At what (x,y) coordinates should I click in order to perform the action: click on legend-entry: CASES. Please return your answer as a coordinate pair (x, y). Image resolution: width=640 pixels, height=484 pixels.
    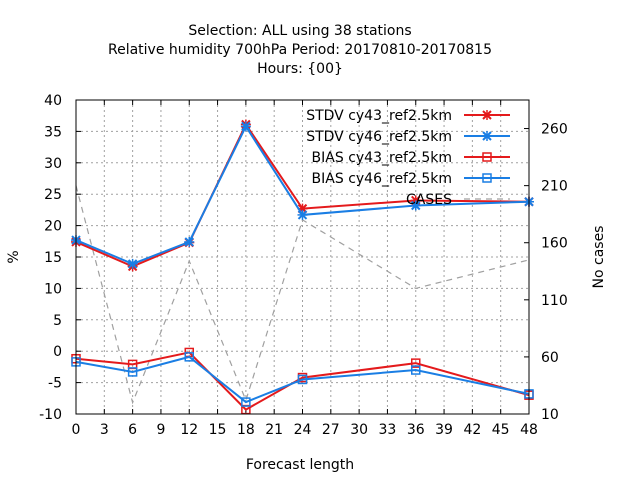
    Looking at the image, I should click on (458, 200).